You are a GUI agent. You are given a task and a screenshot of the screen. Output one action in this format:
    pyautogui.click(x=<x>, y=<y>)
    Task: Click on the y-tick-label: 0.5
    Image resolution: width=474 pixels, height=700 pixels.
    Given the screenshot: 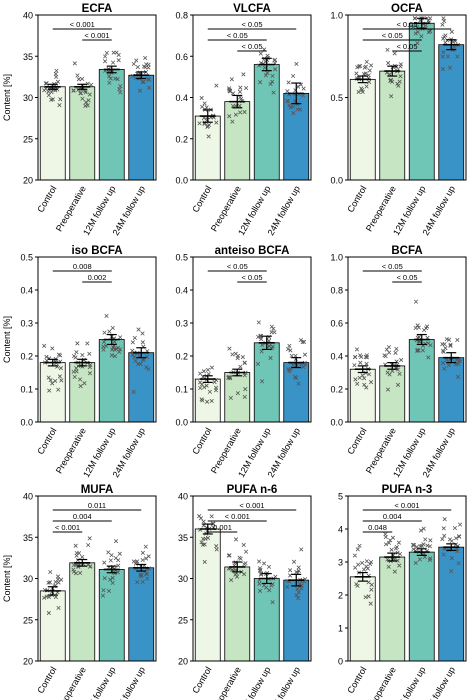 What is the action you would take?
    pyautogui.click(x=336, y=98)
    